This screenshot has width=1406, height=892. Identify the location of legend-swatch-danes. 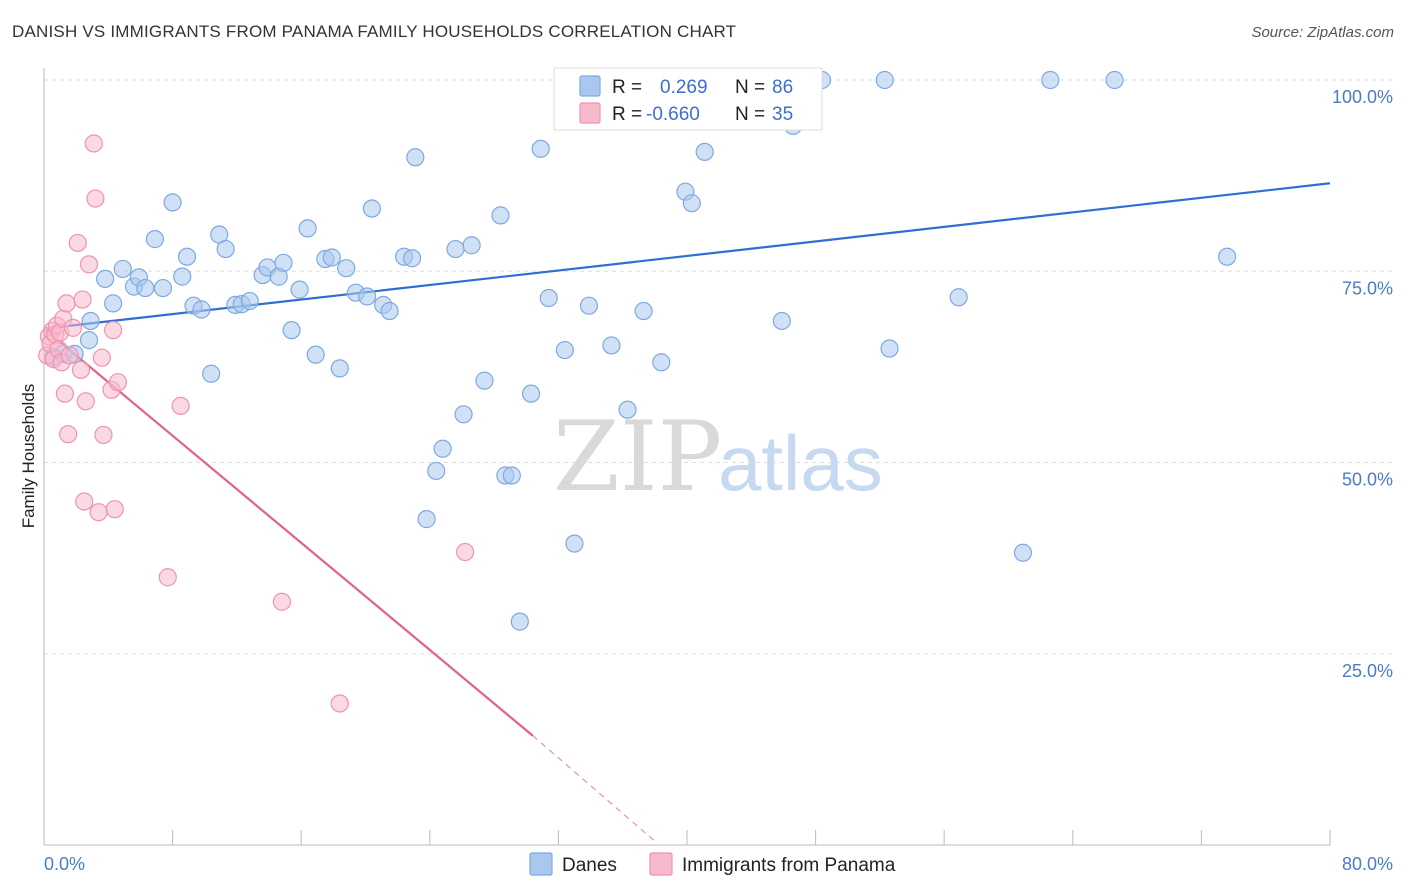
(590, 86).